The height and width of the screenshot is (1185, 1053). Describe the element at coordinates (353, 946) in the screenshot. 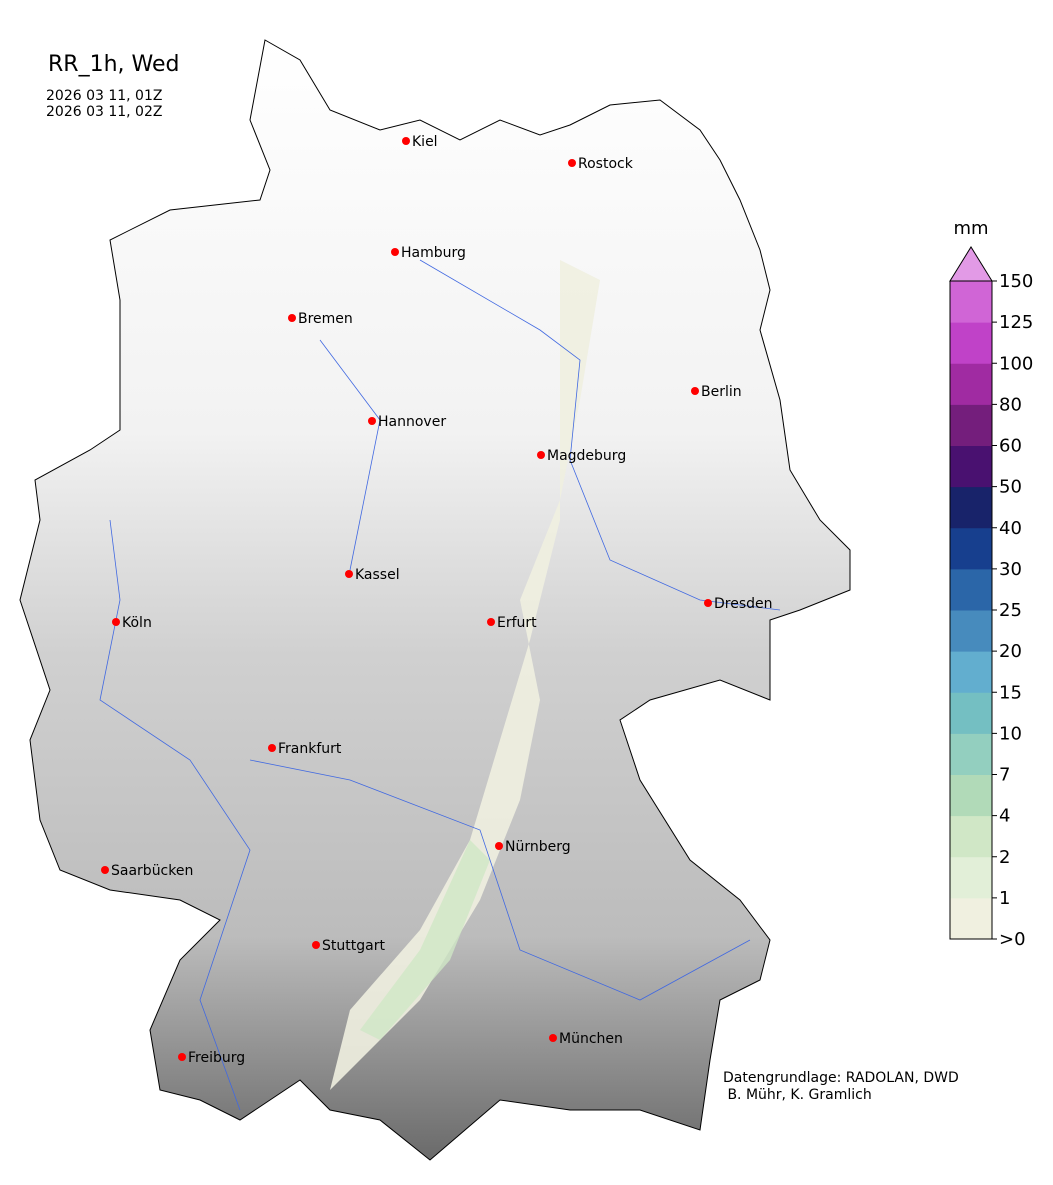

I see `city-label: Stuttgart` at that location.